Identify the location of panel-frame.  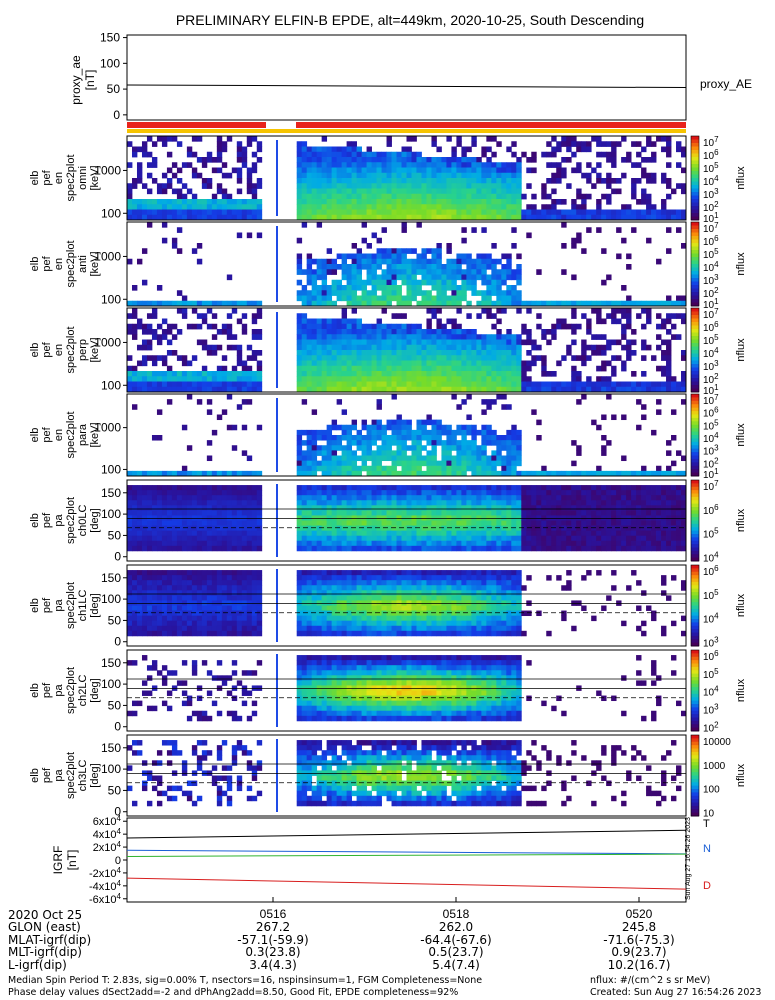
(406, 435).